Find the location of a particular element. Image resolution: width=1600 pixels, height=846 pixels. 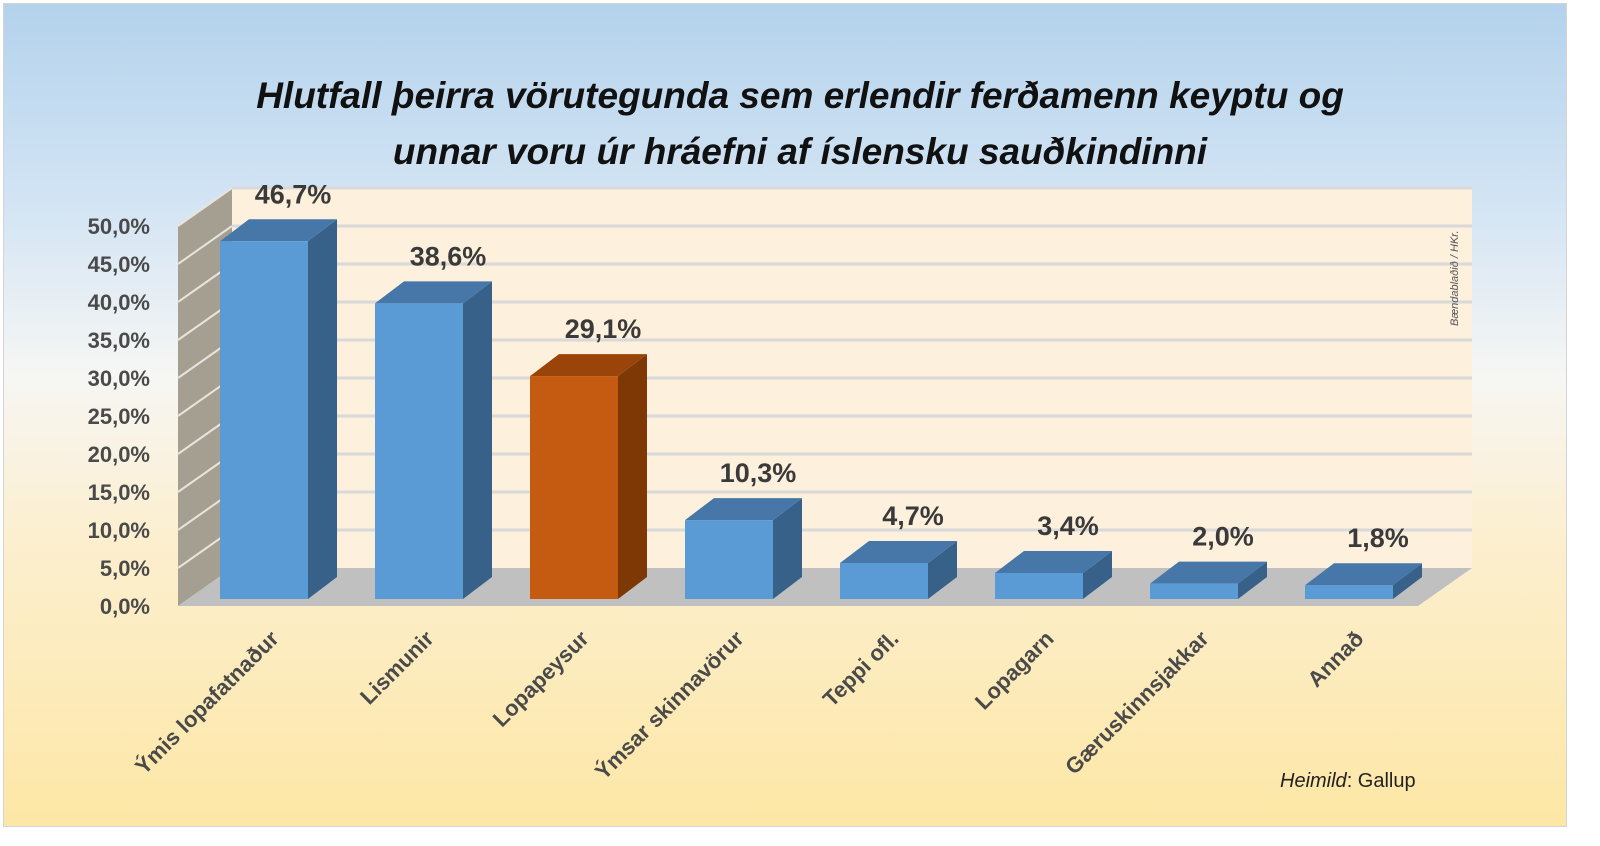

y-tick-label: 50,0% is located at coordinates (119, 226).